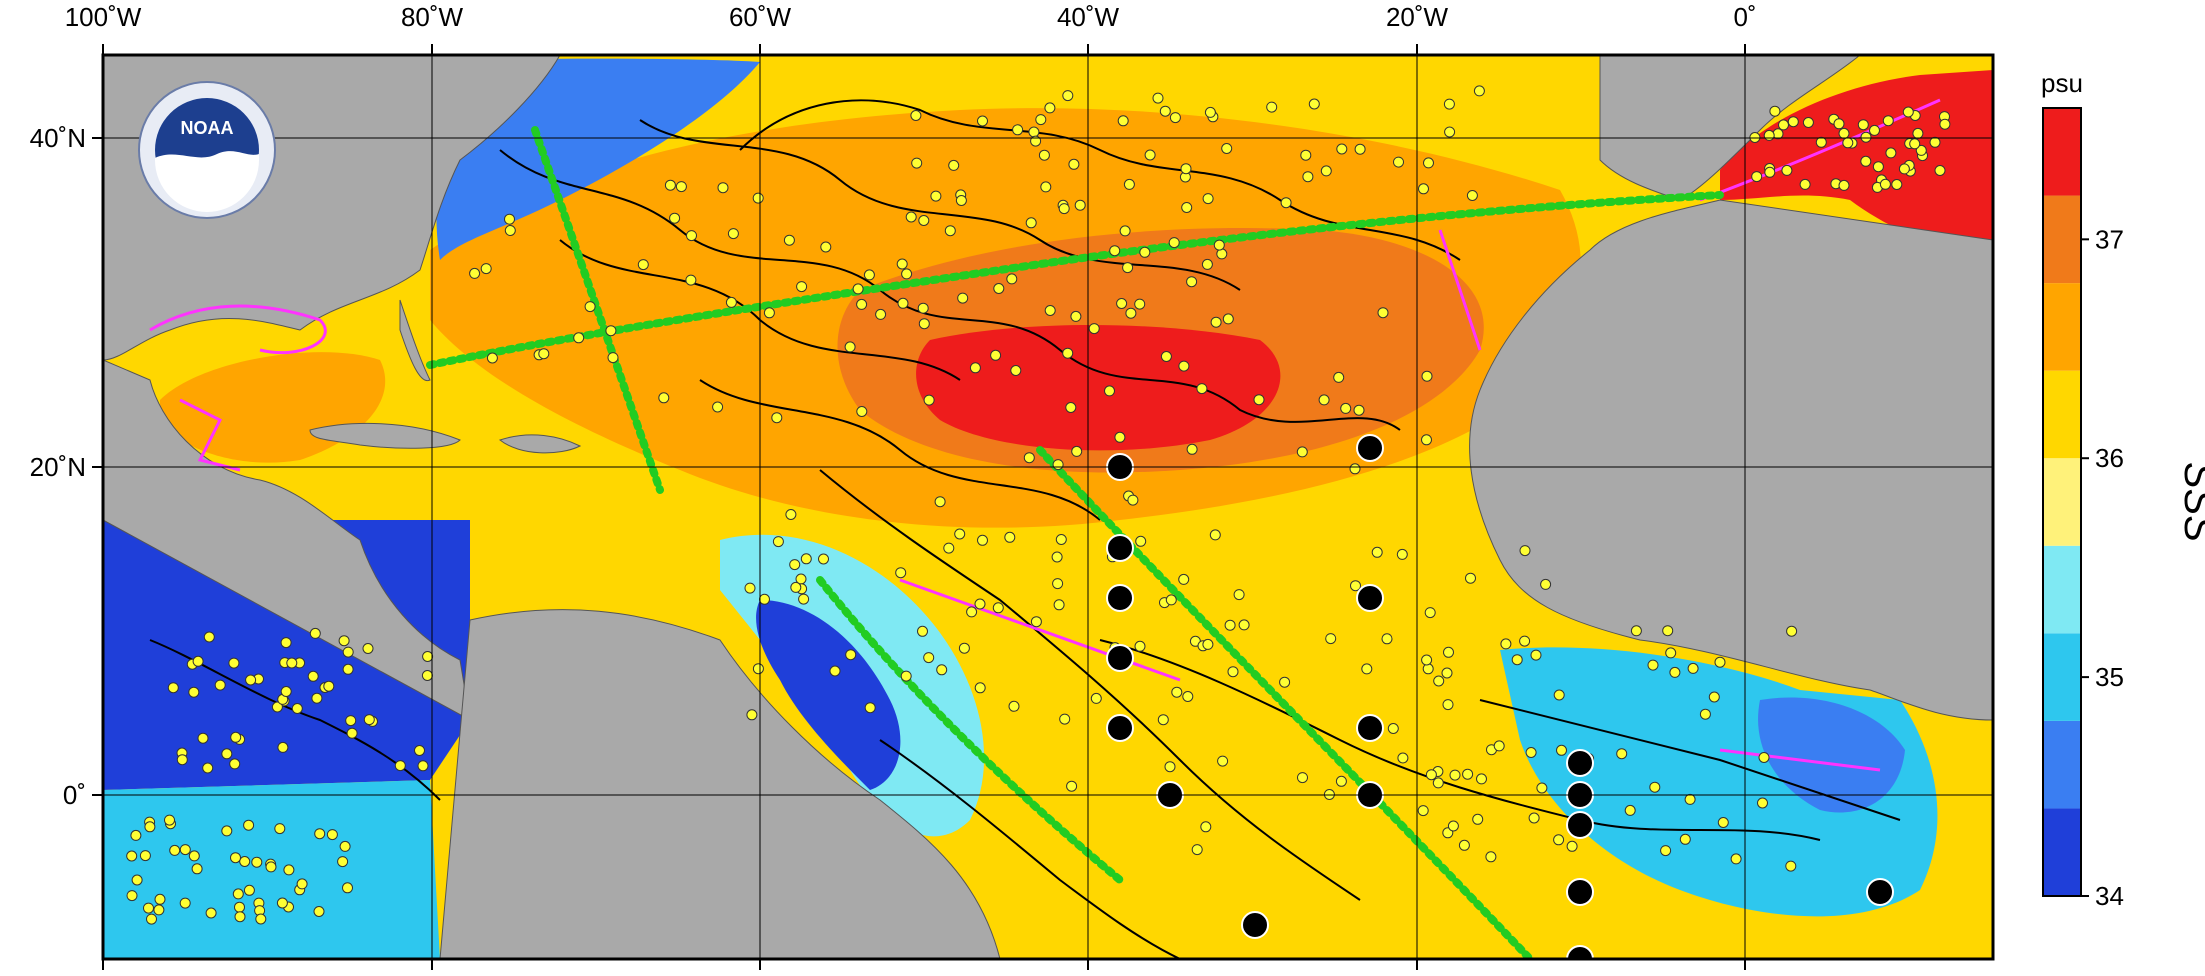 The width and height of the screenshot is (2205, 976). I want to click on colorbar-variable-label: SSS, so click(2190, 502).